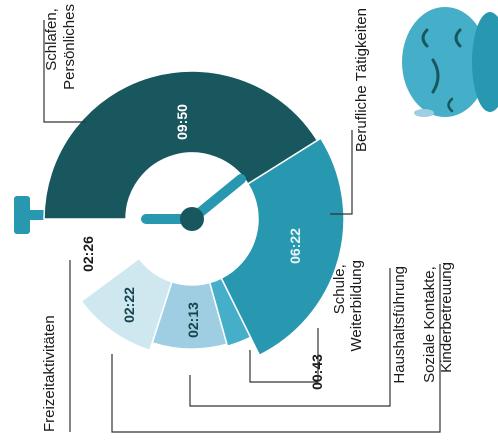 Image resolution: width=498 pixels, height=441 pixels. What do you see at coordinates (29, 215) in the screenshot?
I see `clock-stem-icon` at bounding box center [29, 215].